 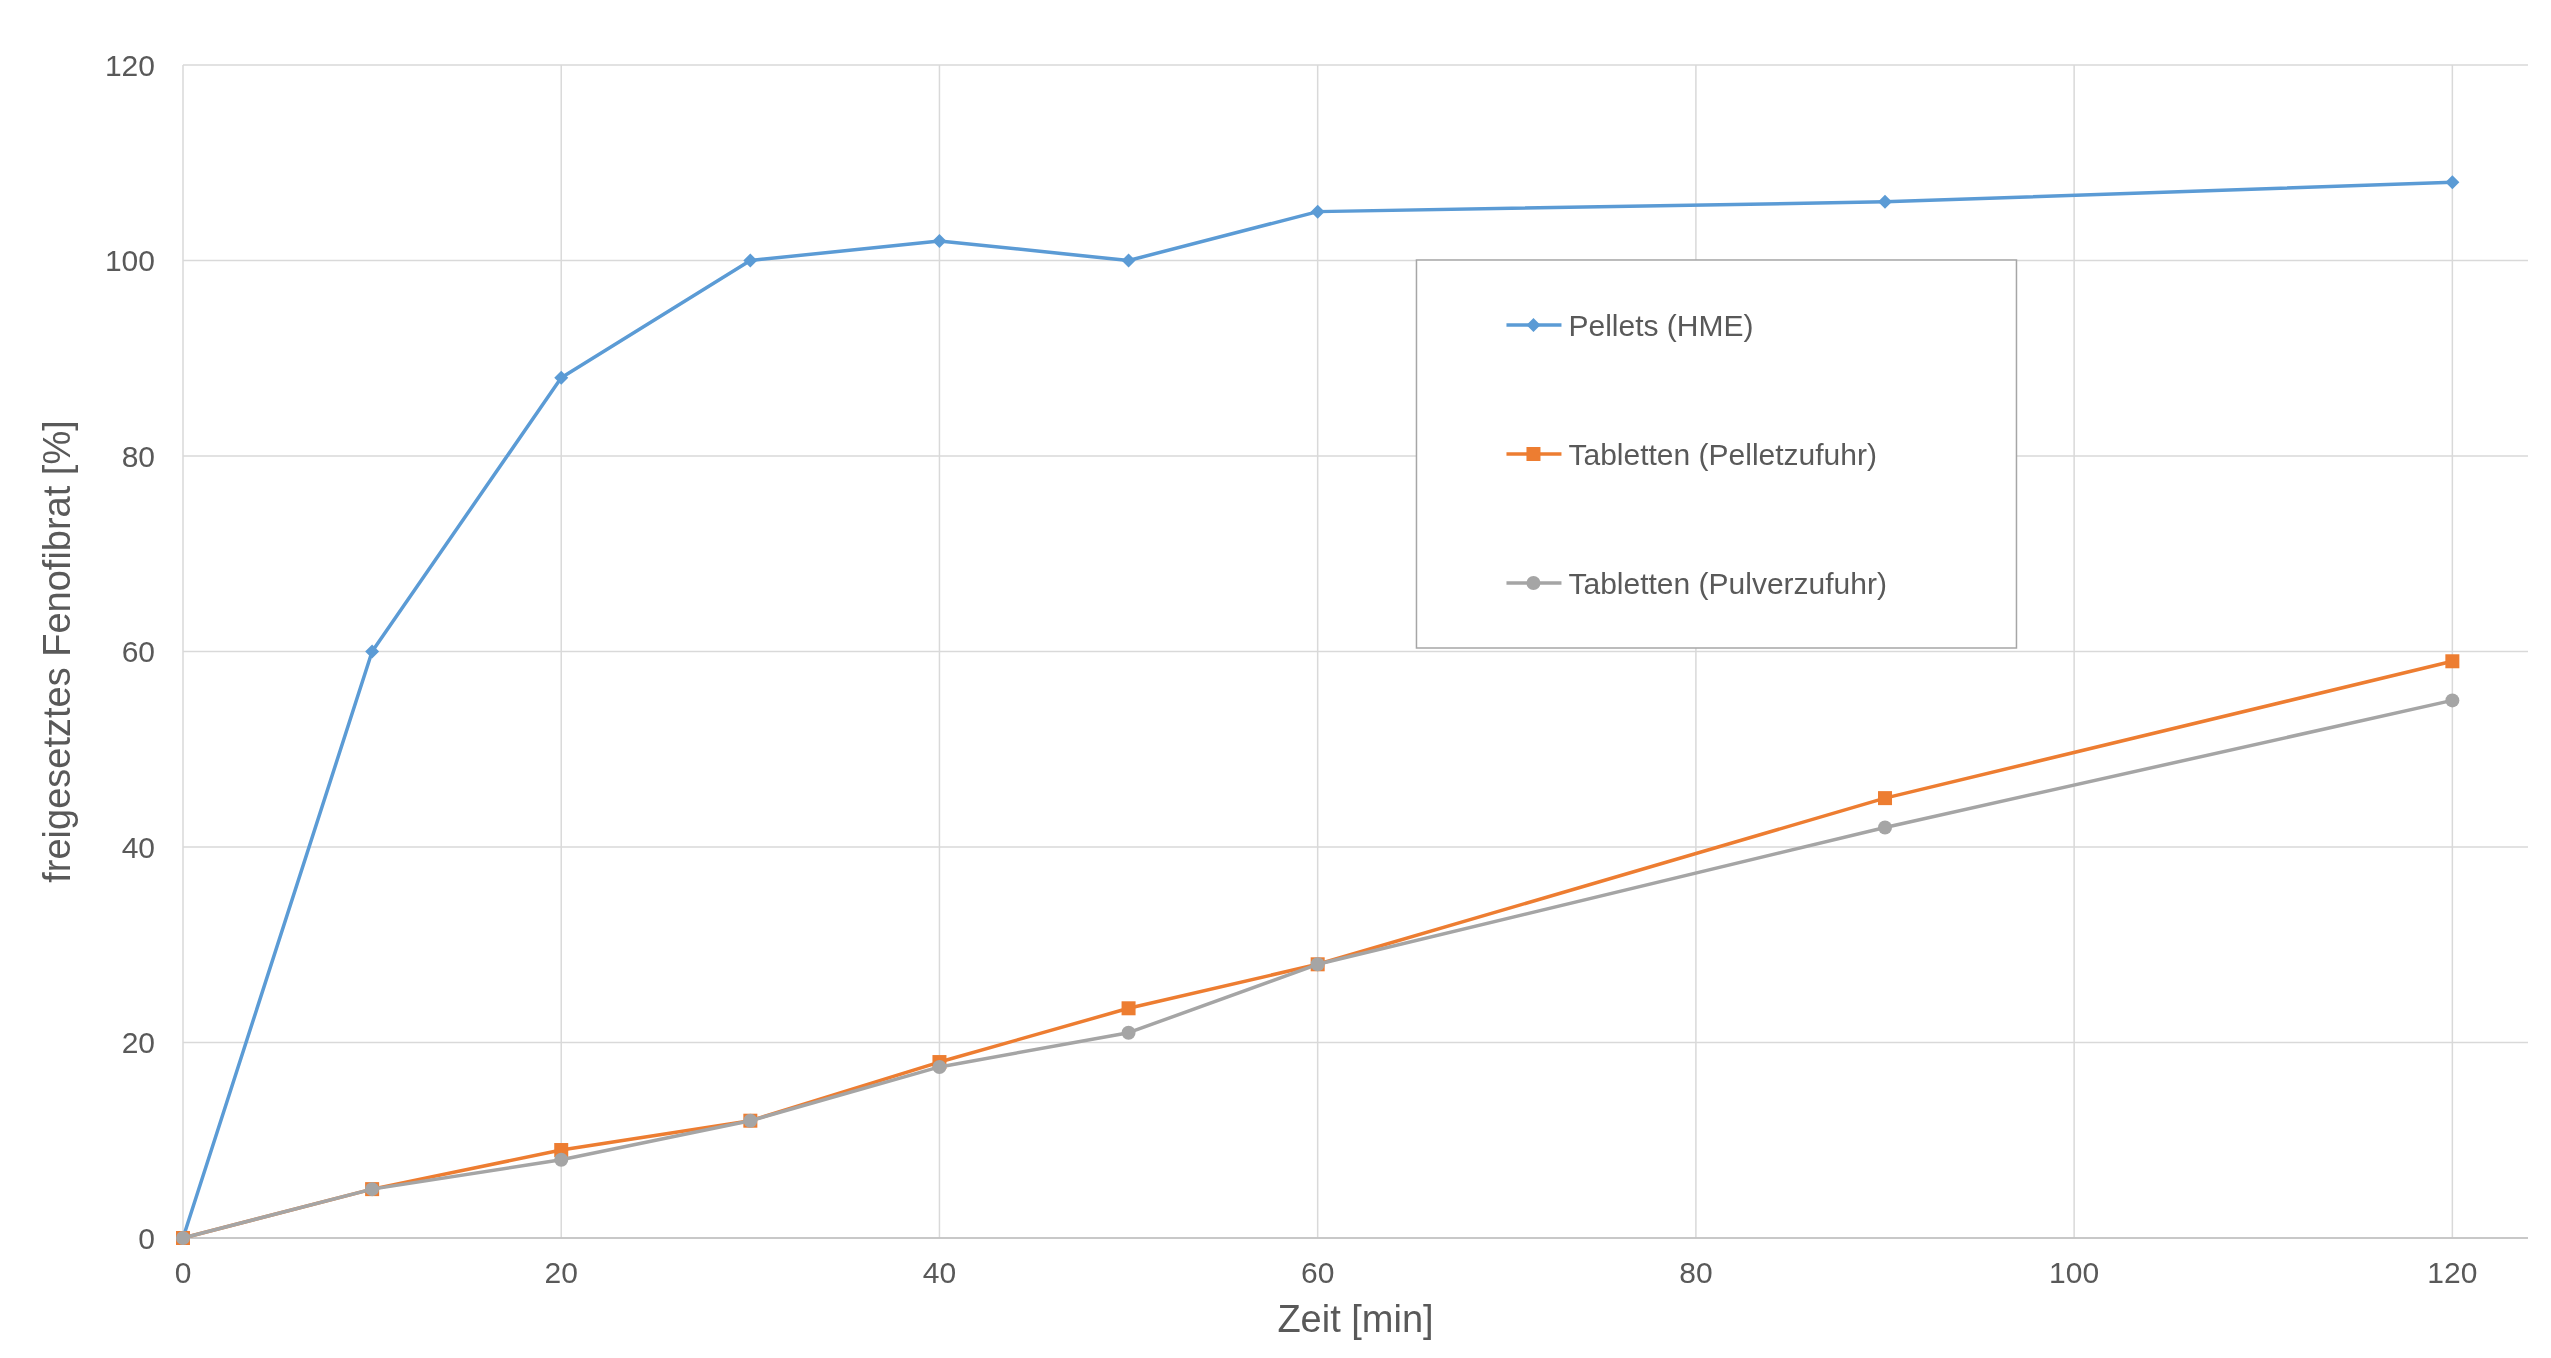 What do you see at coordinates (2452, 1272) in the screenshot?
I see `x-tick-label: 120` at bounding box center [2452, 1272].